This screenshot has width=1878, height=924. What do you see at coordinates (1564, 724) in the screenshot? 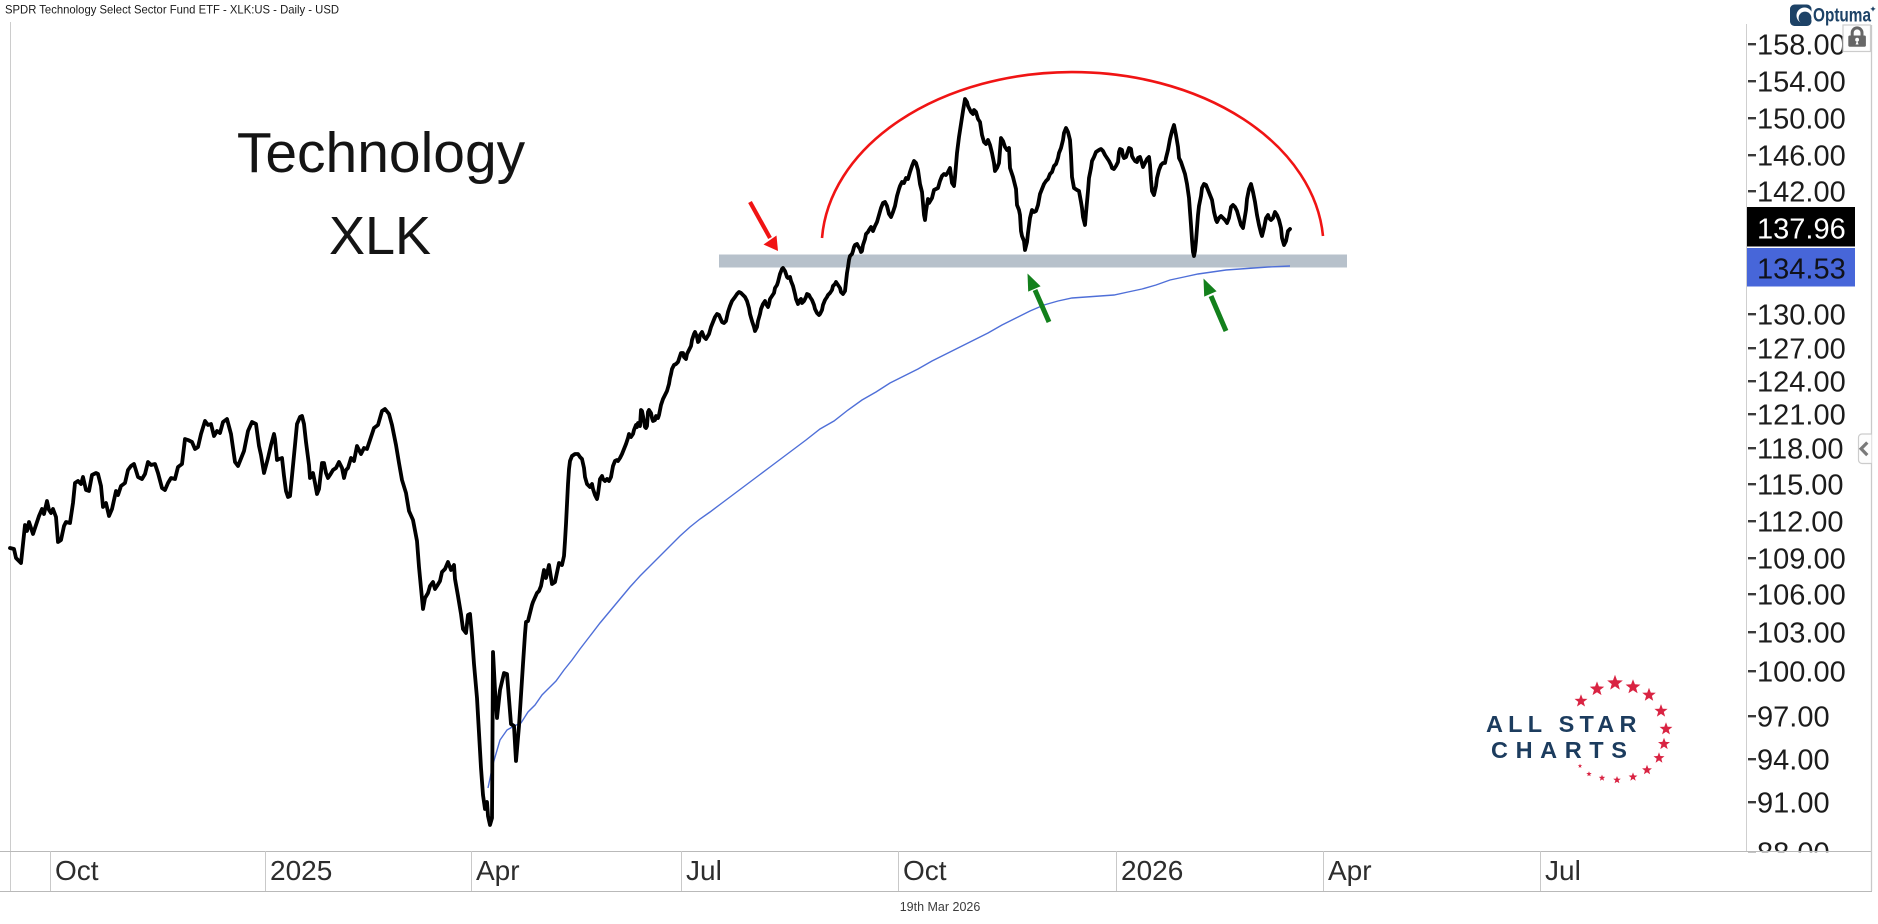
I see `svg-text: ALL STAR` at bounding box center [1564, 724].